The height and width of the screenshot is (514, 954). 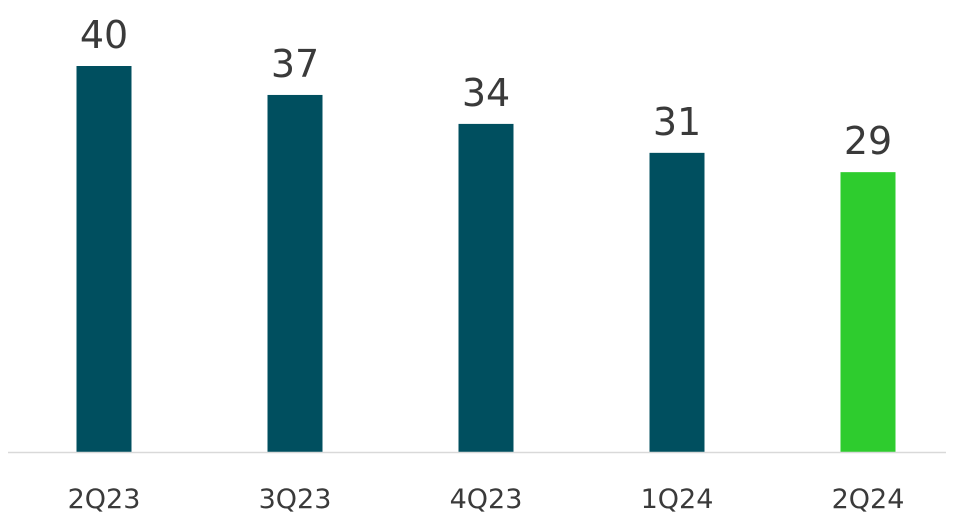 I want to click on category-label-3Q23: 3Q23, so click(x=295, y=499).